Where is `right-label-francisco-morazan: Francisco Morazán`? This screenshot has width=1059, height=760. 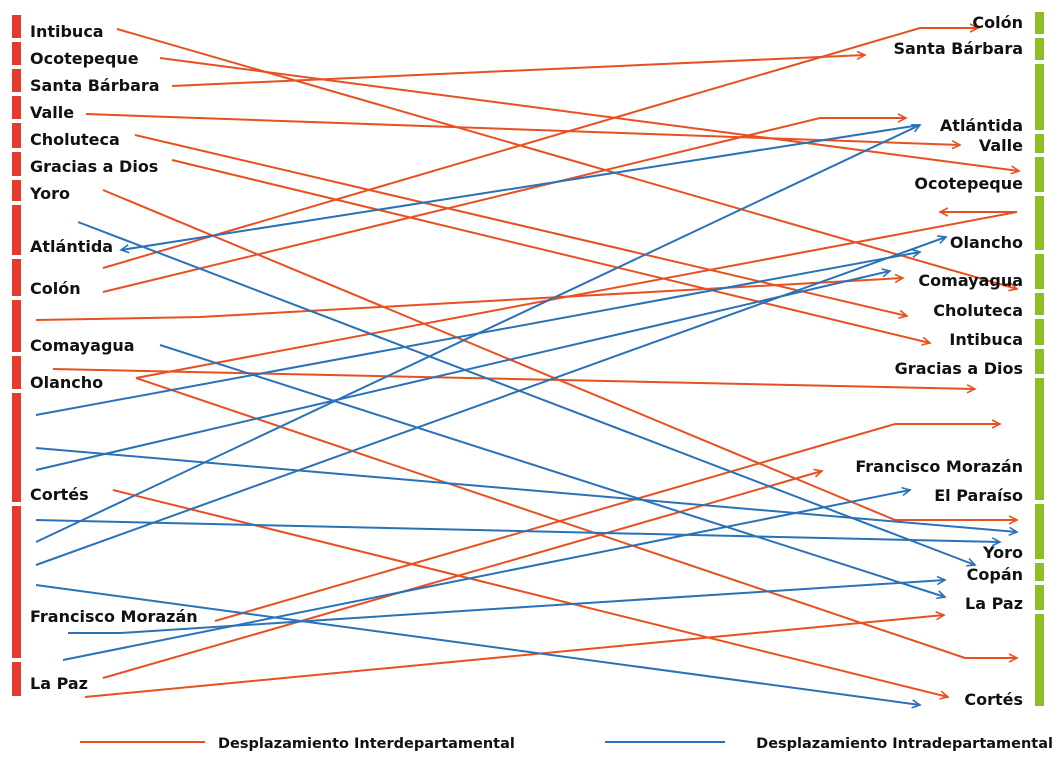 right-label-francisco-morazan: Francisco Morazán is located at coordinates (939, 466).